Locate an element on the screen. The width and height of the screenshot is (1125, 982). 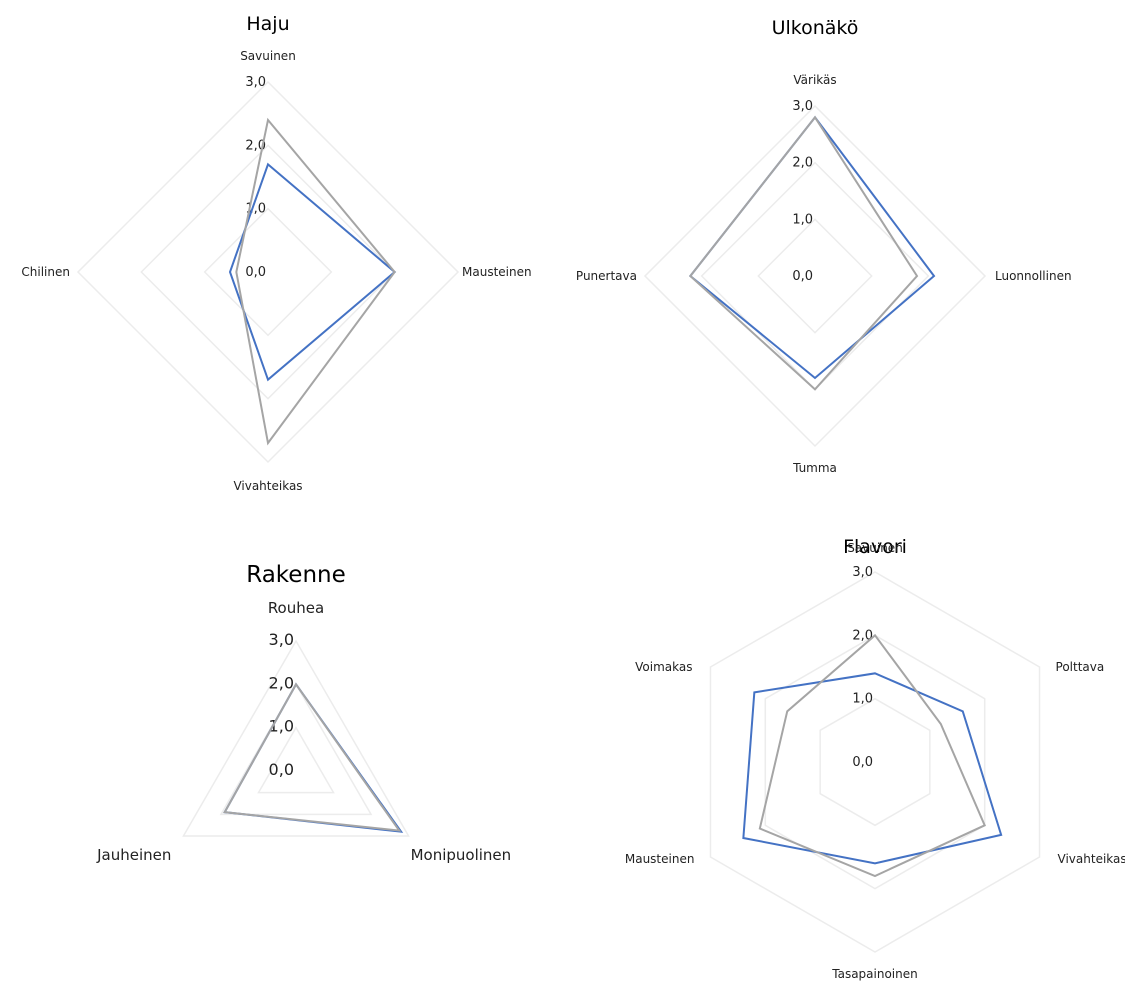
axis-label: Polttava is located at coordinates (1080, 667).